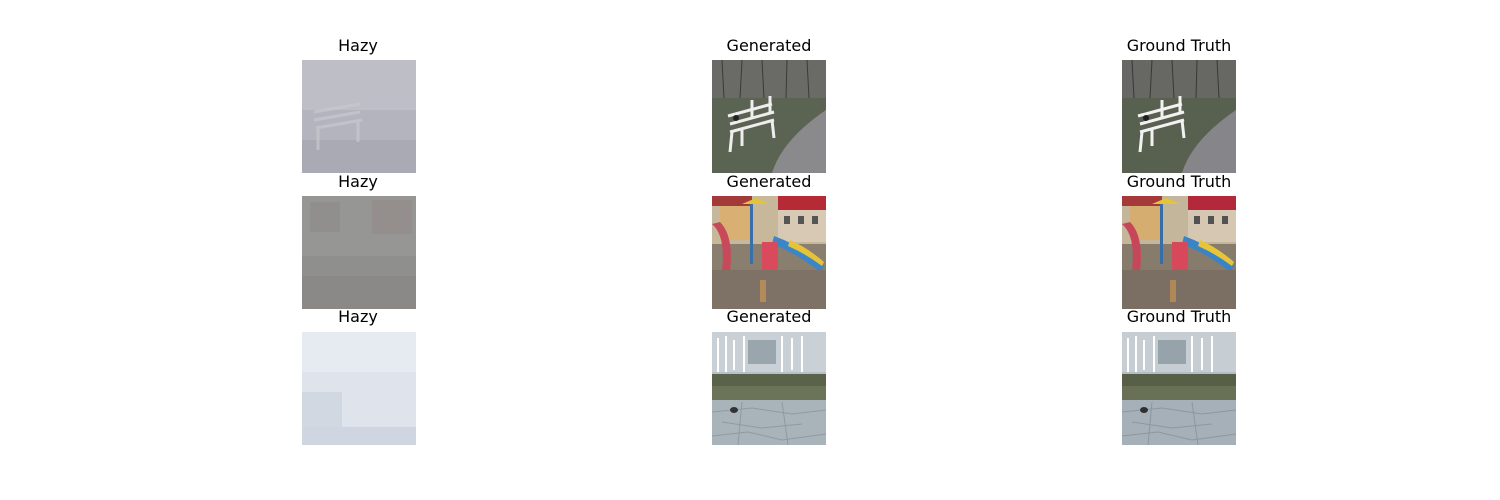 This screenshot has height=500, width=1500. I want to click on hazy-image-bench, so click(359, 116).